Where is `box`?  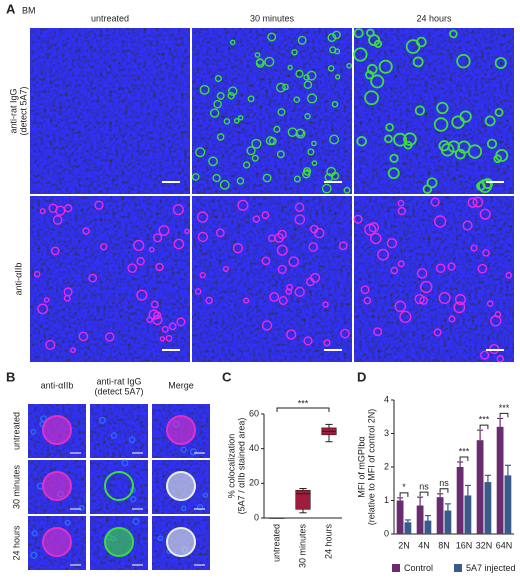
box is located at coordinates (303, 499).